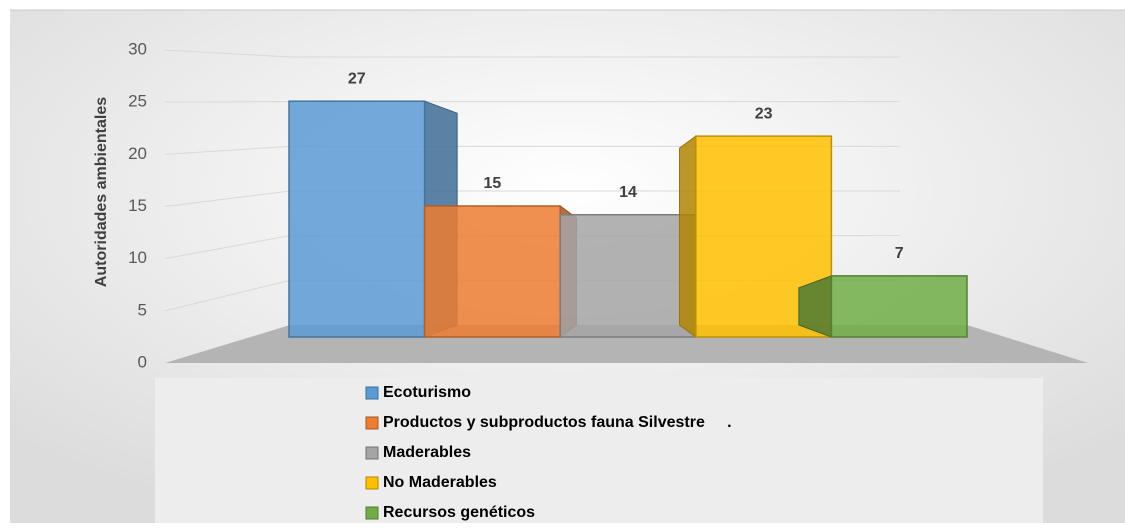  What do you see at coordinates (764, 113) in the screenshot?
I see `value-label: 23` at bounding box center [764, 113].